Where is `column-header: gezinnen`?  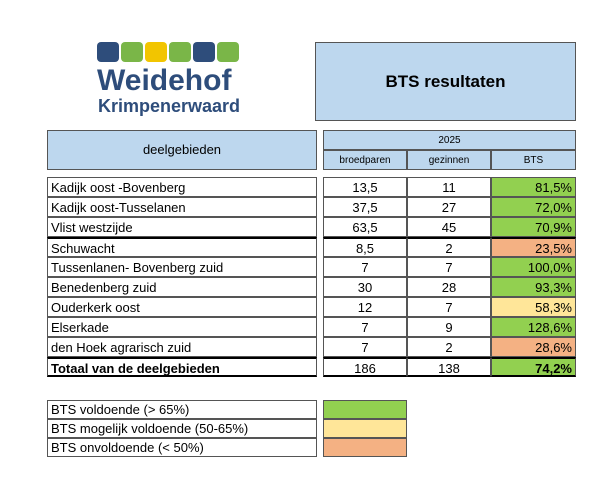 column-header: gezinnen is located at coordinates (449, 160).